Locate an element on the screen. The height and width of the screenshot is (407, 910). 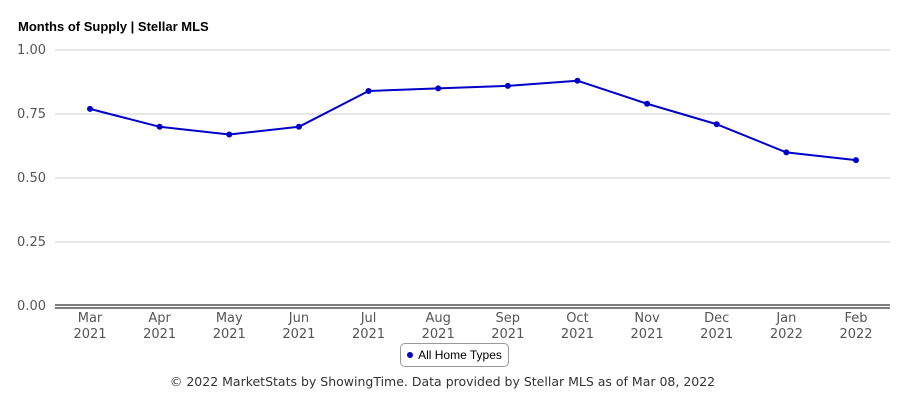
legend-marker-icon is located at coordinates (410, 355).